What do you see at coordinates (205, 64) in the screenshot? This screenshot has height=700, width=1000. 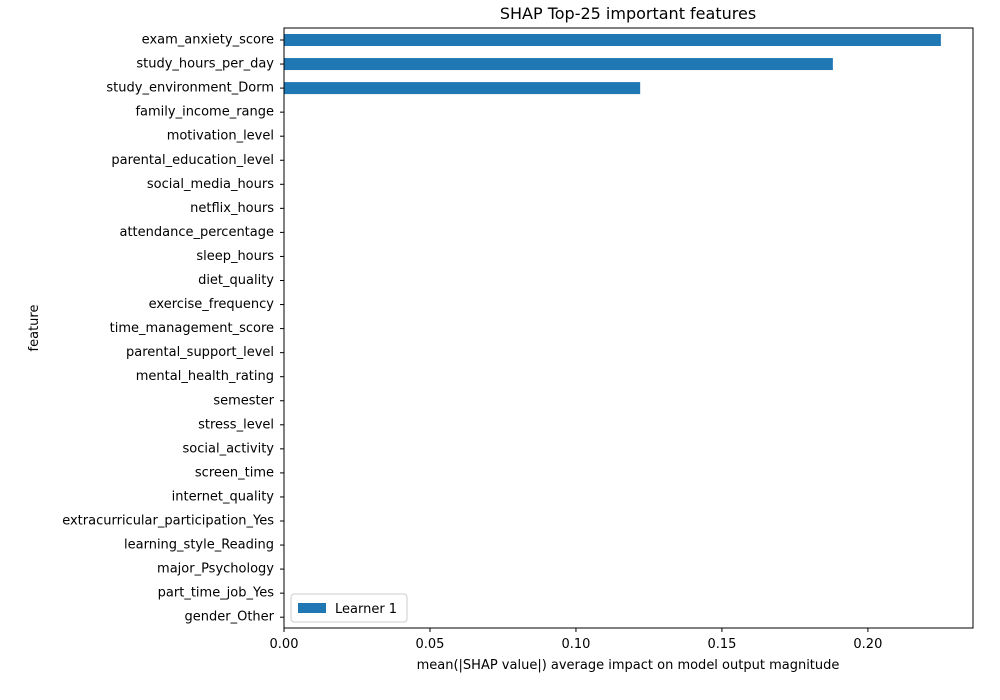 I see `y-tick-label: study_hours_per_day` at bounding box center [205, 64].